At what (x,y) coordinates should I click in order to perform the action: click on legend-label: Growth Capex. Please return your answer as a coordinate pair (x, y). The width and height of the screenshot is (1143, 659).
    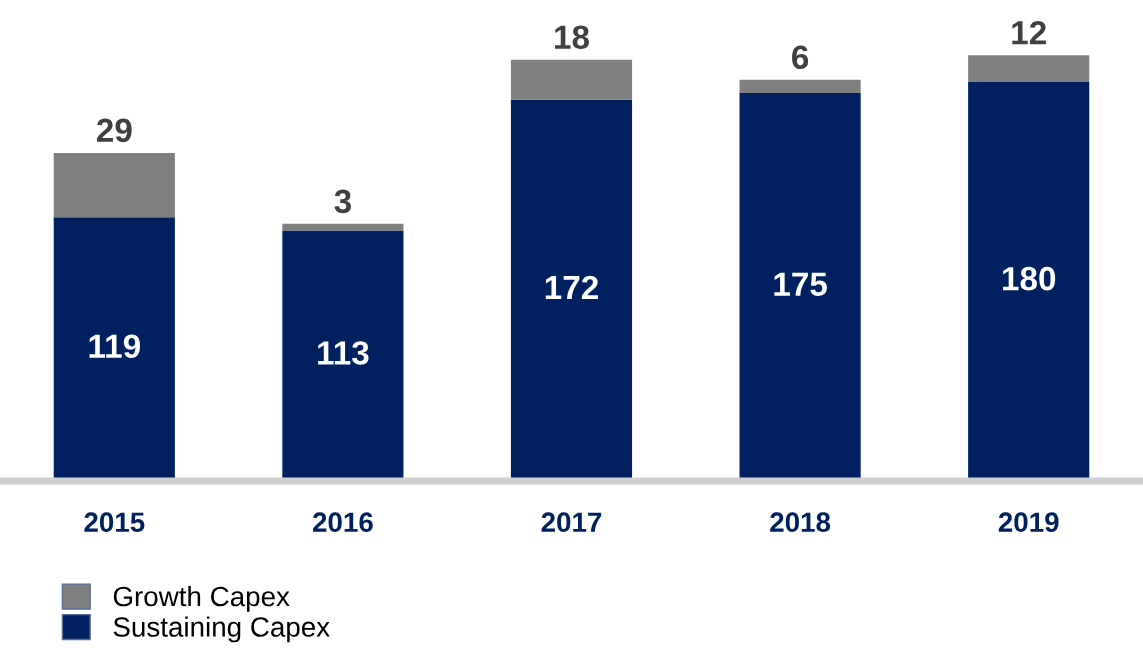
    Looking at the image, I should click on (201, 598).